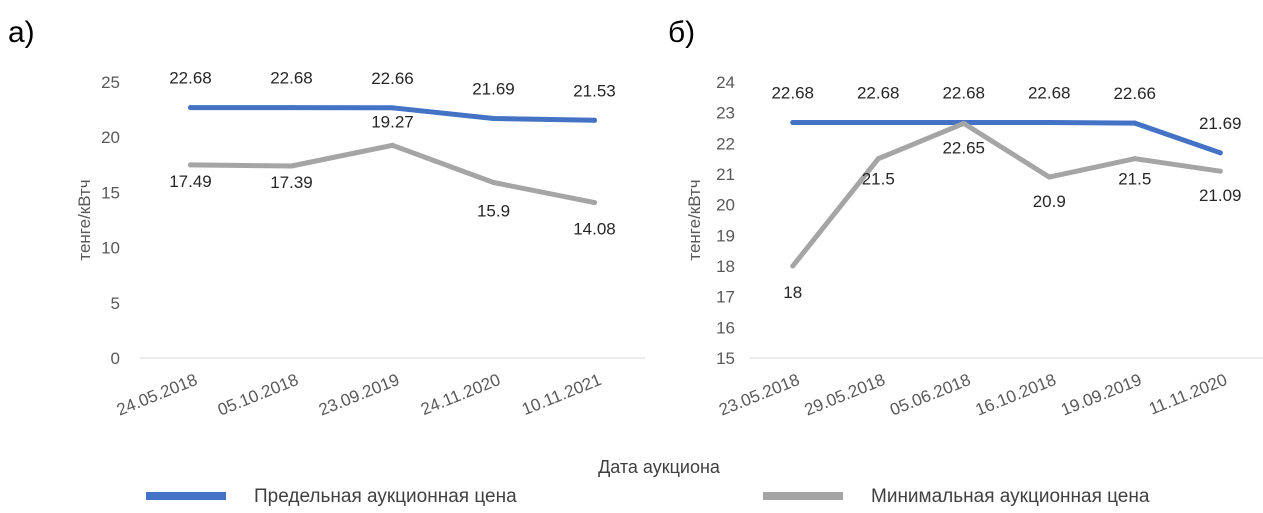 The width and height of the screenshot is (1263, 513). I want to click on panel-b-series-2-data-label: 18, so click(792, 292).